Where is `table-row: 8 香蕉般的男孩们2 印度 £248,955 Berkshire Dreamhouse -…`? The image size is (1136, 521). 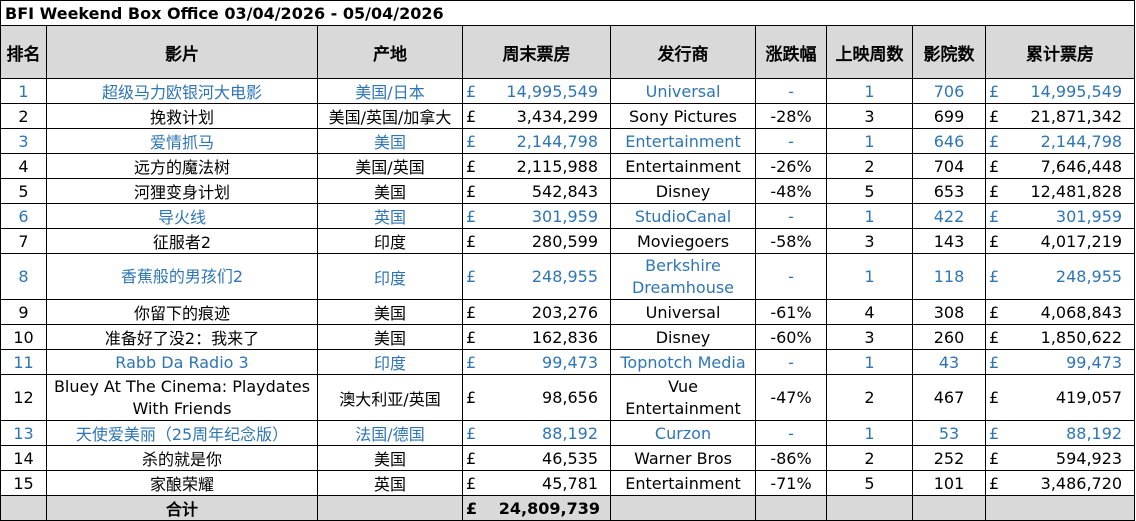
table-row: 8 香蕉般的男孩们2 印度 £248,955 Berkshire Dreamhouse -… is located at coordinates (568, 276).